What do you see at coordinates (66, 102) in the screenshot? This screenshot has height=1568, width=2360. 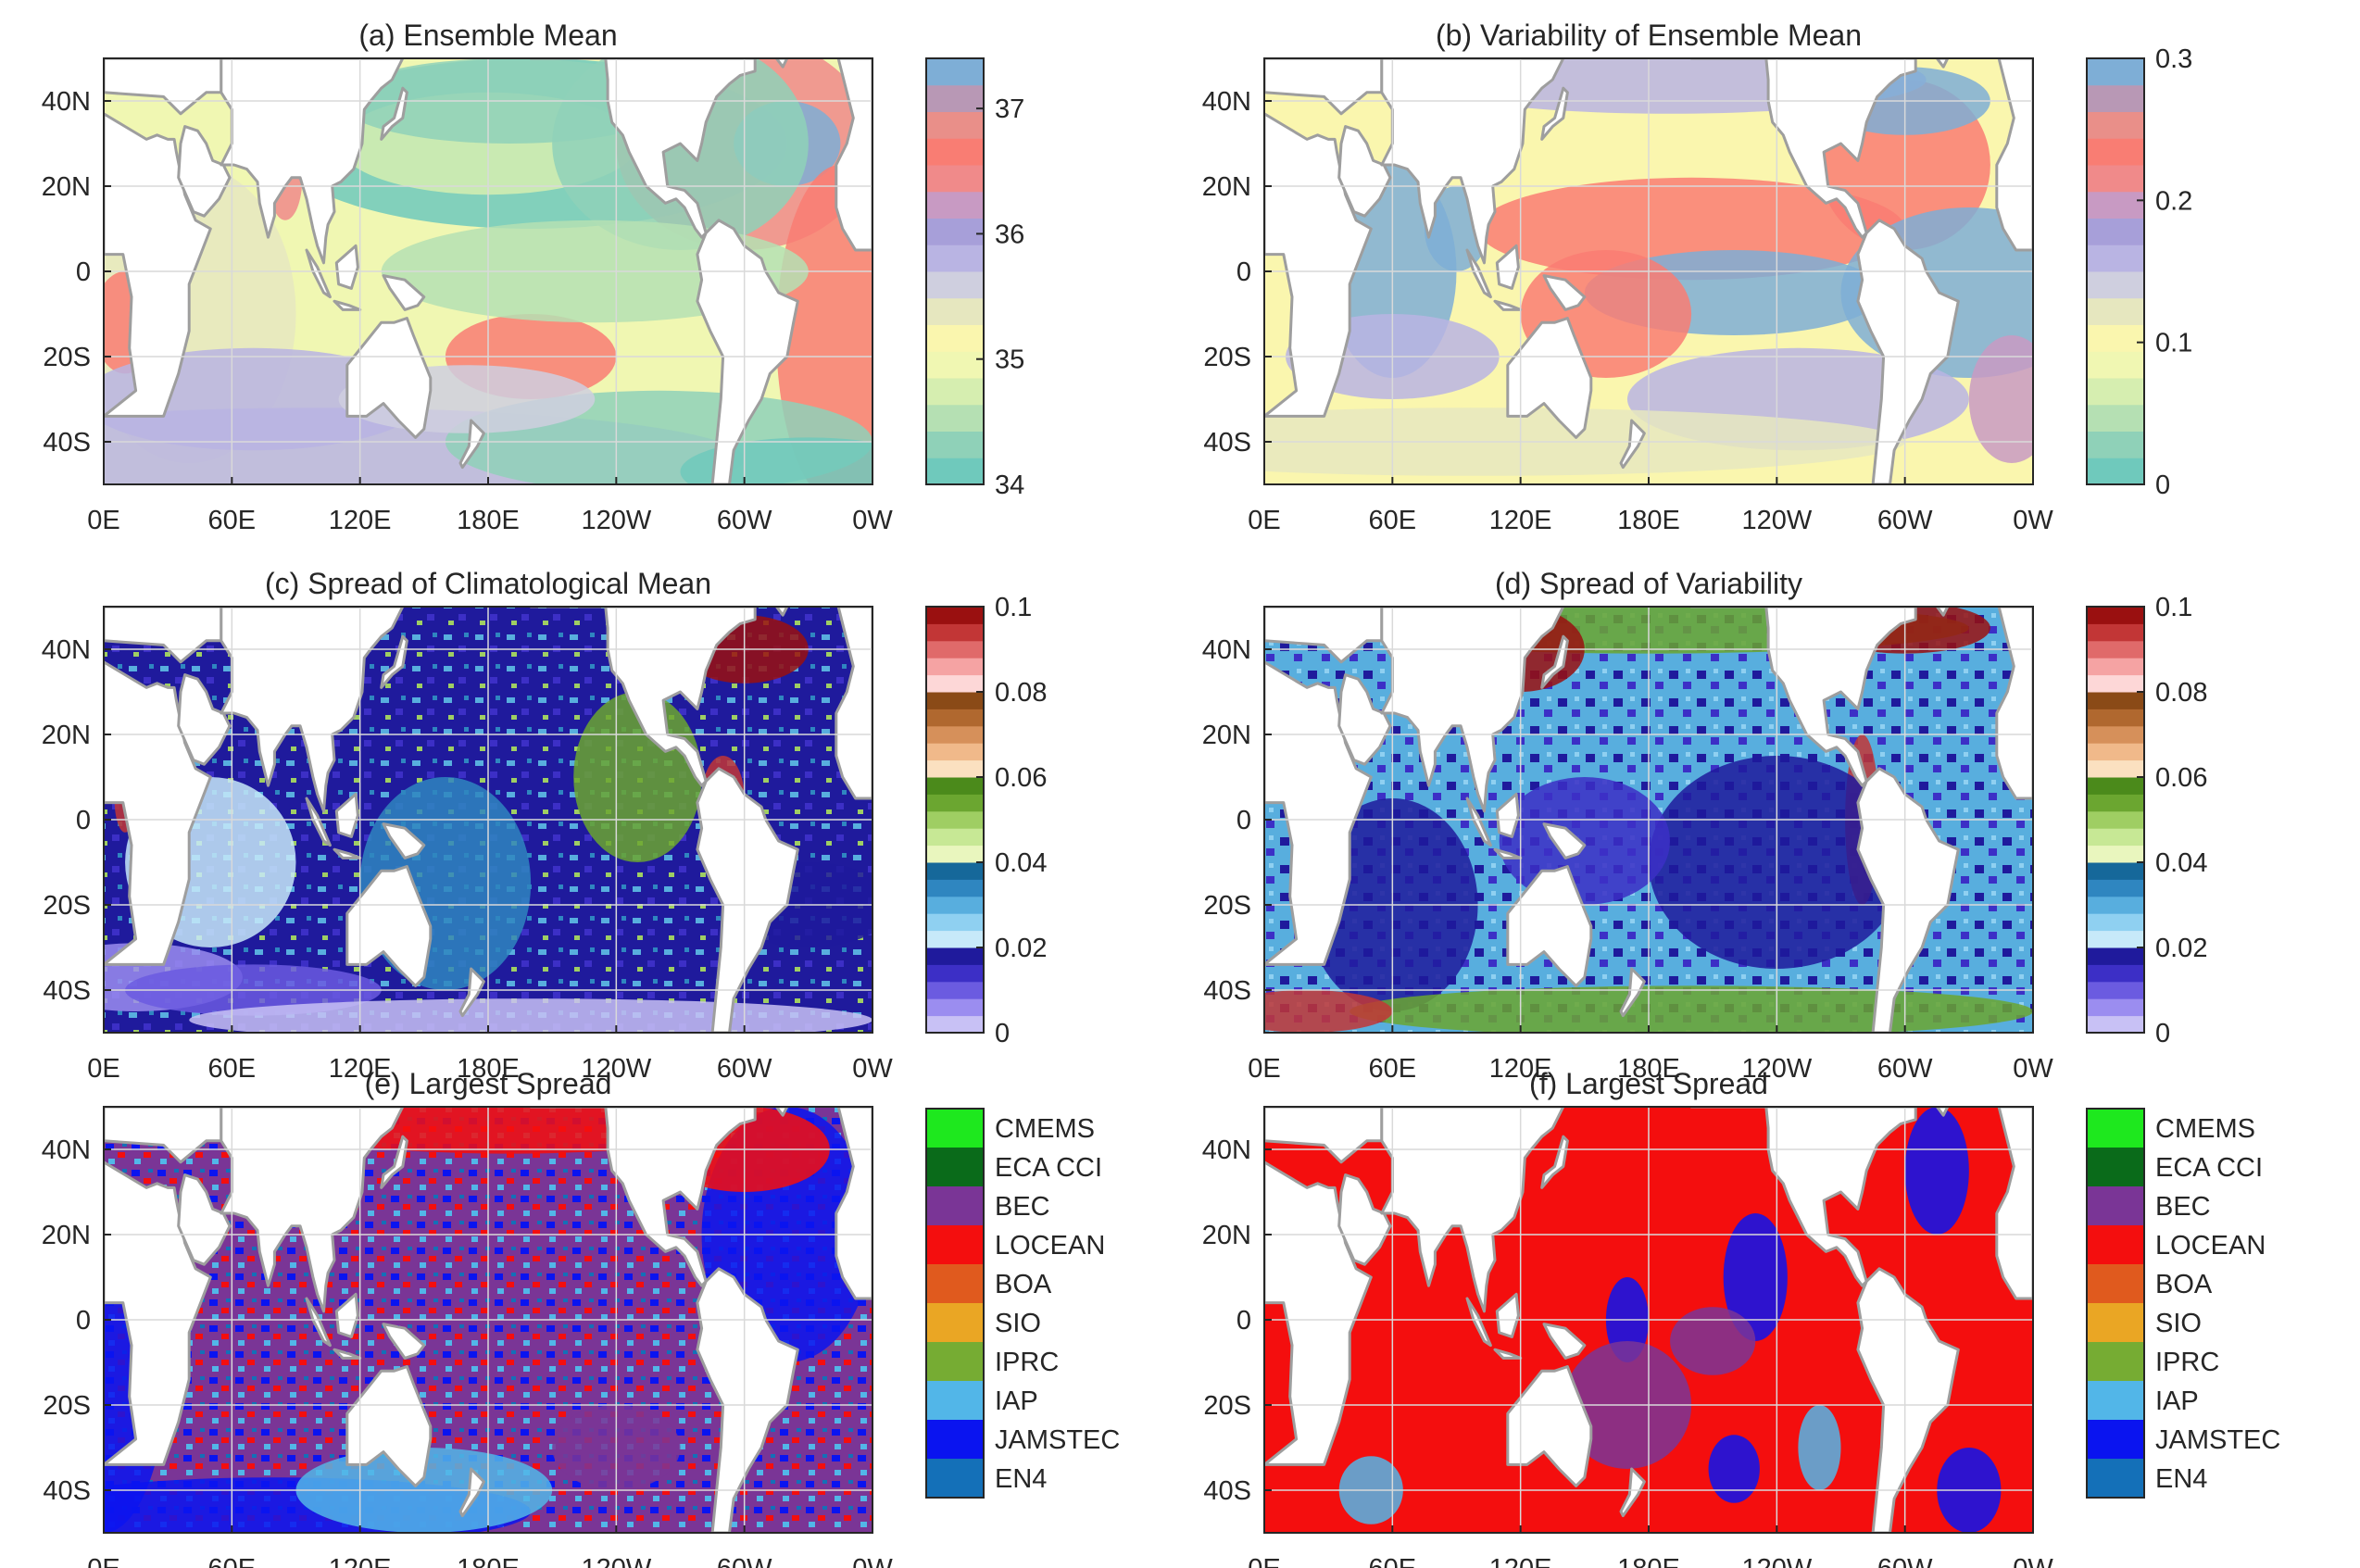 I see `y-tick-label: 40N` at bounding box center [66, 102].